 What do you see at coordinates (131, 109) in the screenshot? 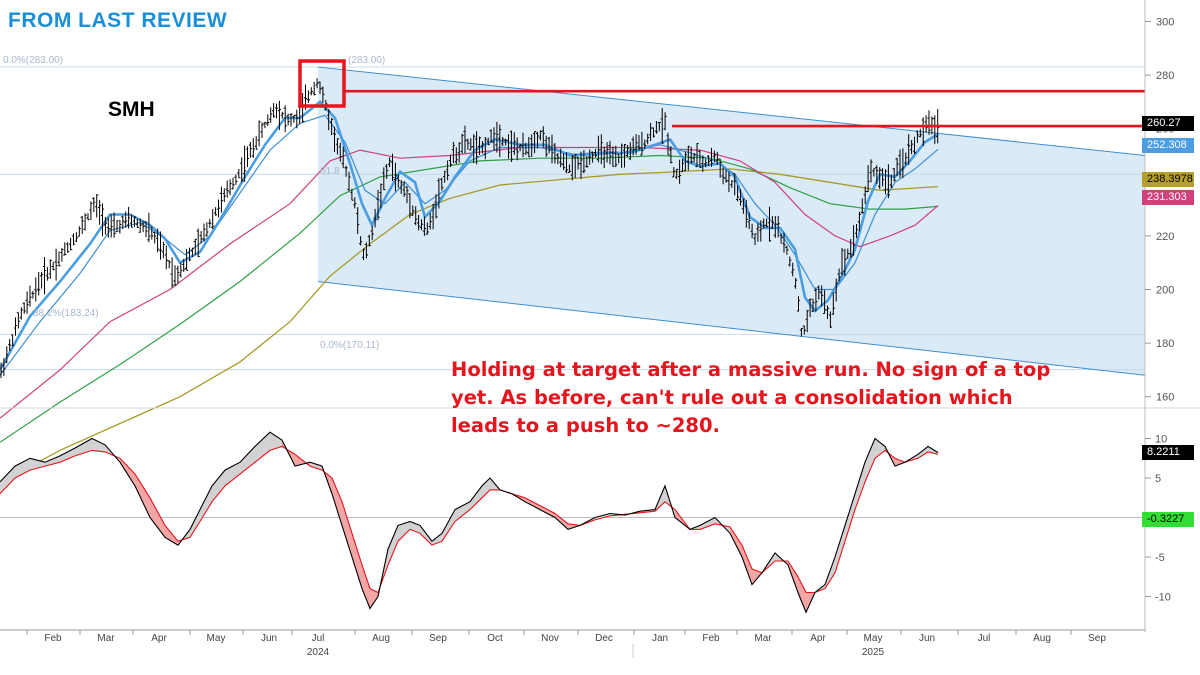
I see `ticker-label: SMH` at bounding box center [131, 109].